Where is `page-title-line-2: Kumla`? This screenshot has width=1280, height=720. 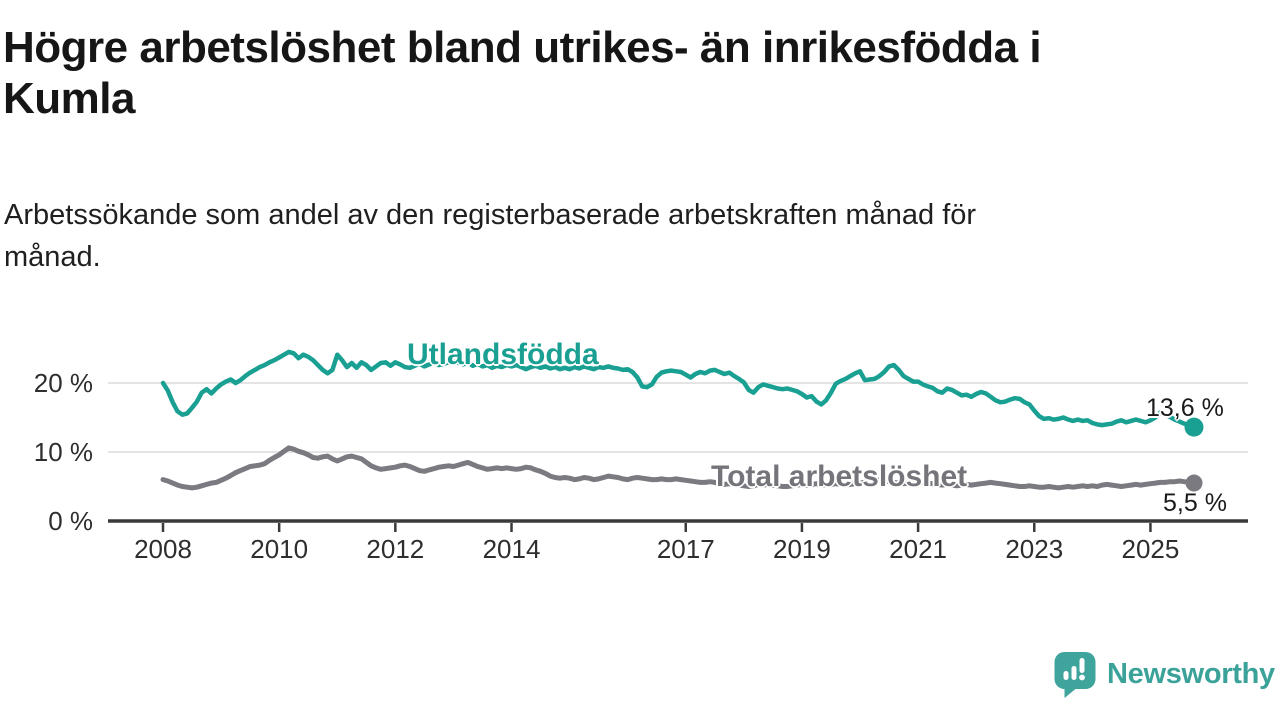
page-title-line-2: Kumla is located at coordinates (69, 98).